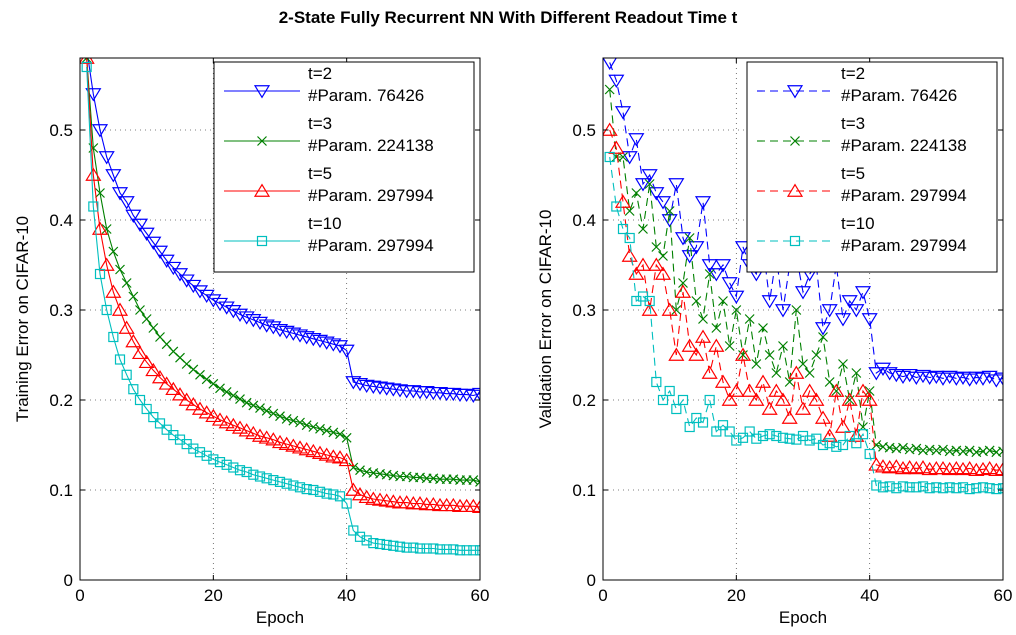 This screenshot has width=1016, height=635. Describe the element at coordinates (584, 310) in the screenshot. I see `y-tick-label: 0.3` at that location.